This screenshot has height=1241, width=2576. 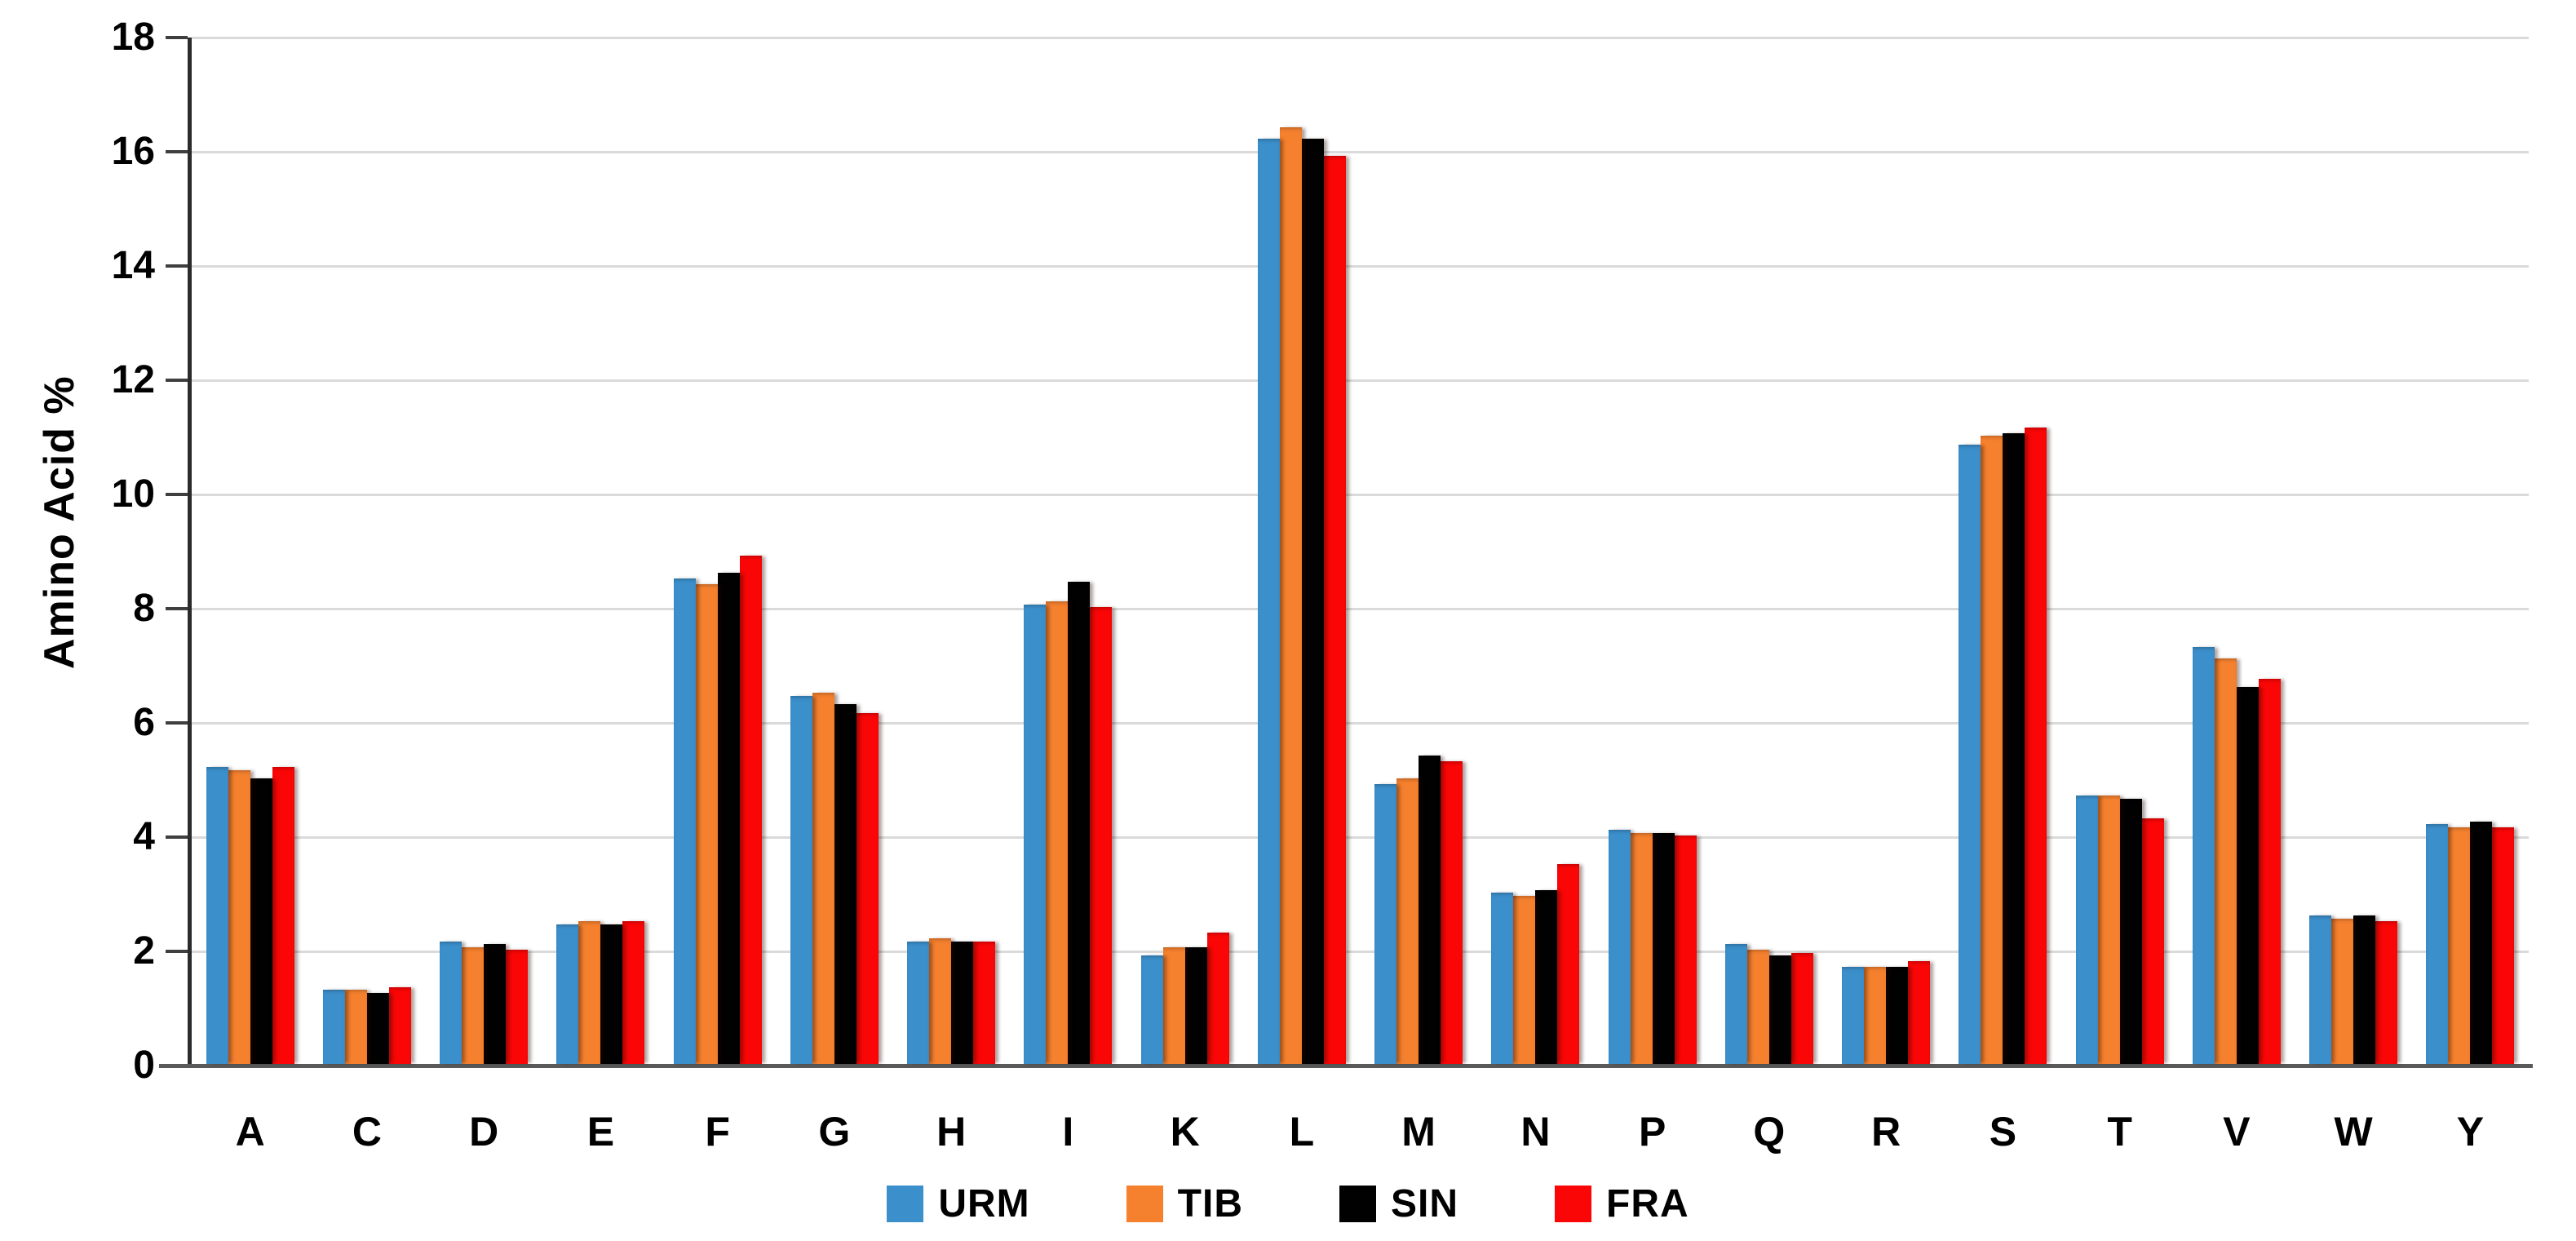 I want to click on bar-URM-D, so click(x=451, y=1002).